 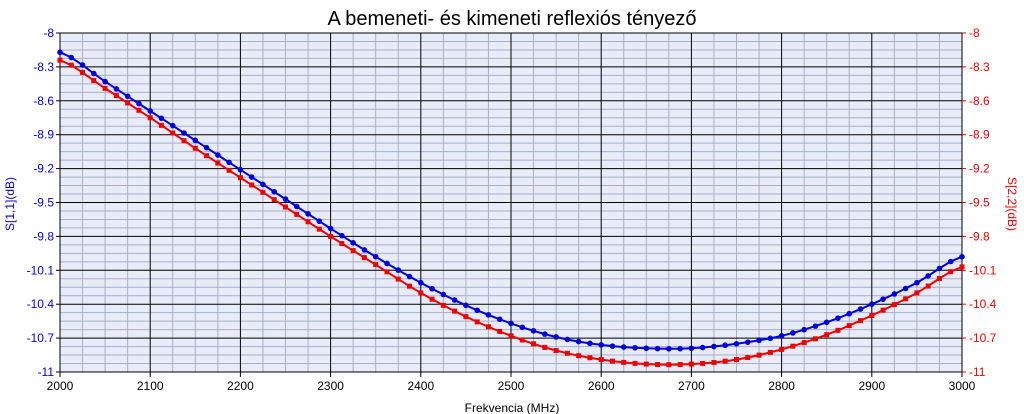 What do you see at coordinates (43, 169) in the screenshot?
I see `left-y-tick-label: -9.2` at bounding box center [43, 169].